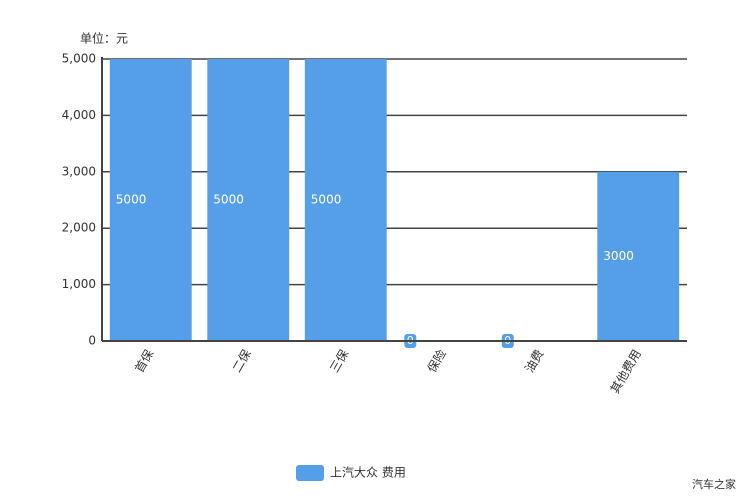  I want to click on x-tick-label: 油费, so click(534, 361).